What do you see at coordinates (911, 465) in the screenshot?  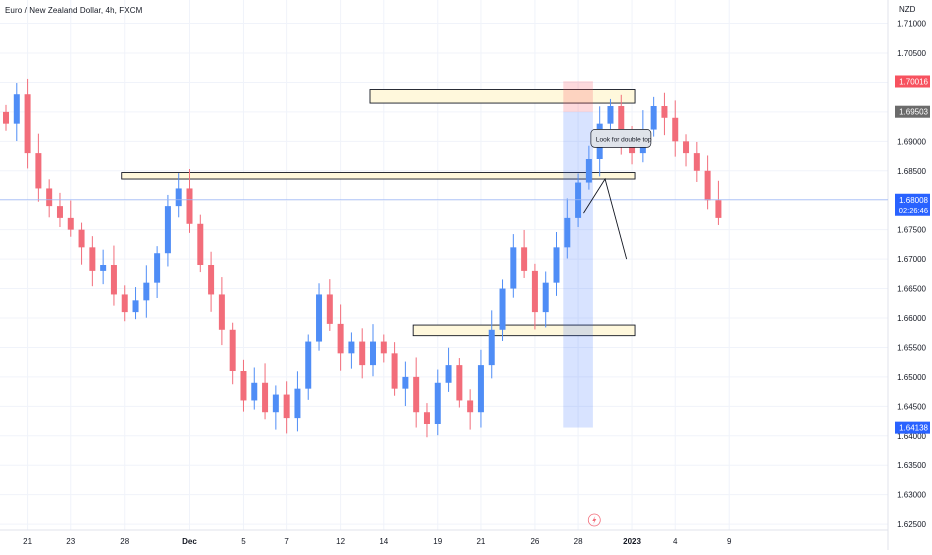 I see `price-tick-label: 1.63500` at bounding box center [911, 465].